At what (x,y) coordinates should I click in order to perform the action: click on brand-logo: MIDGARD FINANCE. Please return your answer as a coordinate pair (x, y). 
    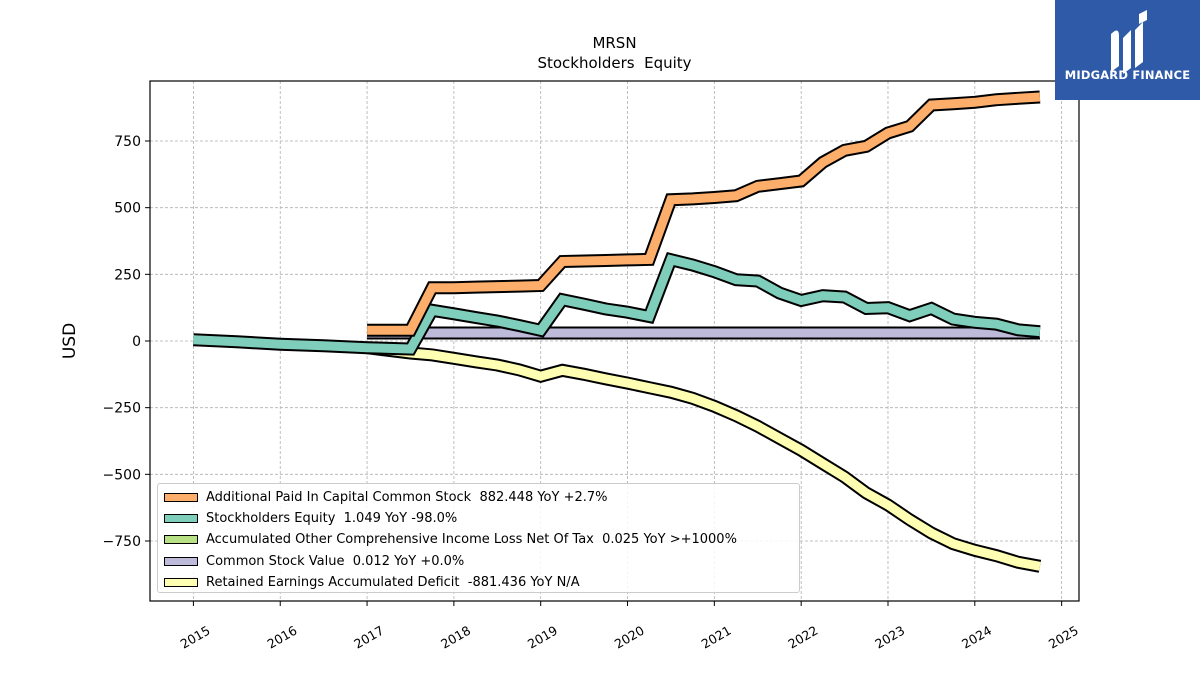
    Looking at the image, I should click on (1127, 50).